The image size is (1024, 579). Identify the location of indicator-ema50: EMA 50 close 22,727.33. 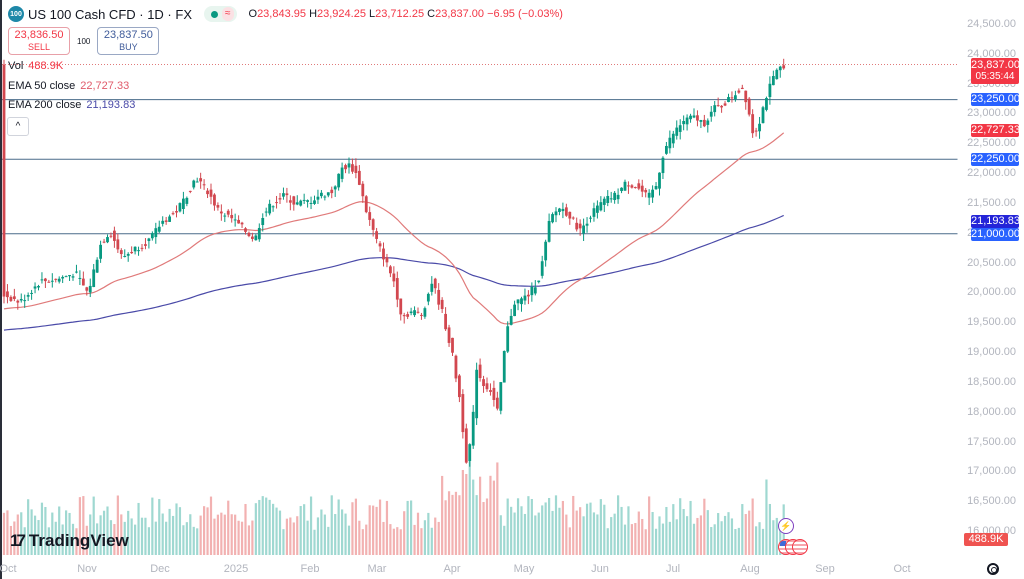
(68, 86).